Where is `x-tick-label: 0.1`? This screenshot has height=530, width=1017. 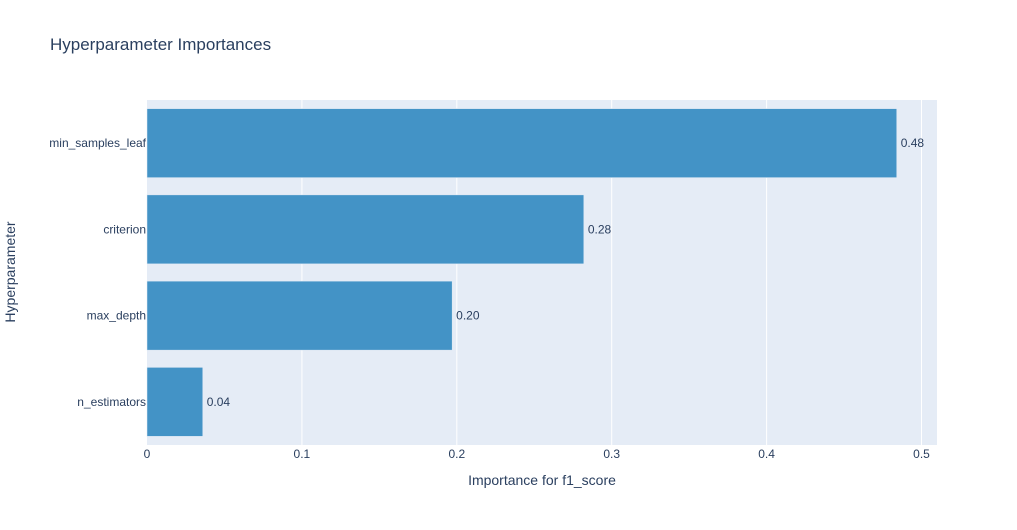
x-tick-label: 0.1 is located at coordinates (302, 454).